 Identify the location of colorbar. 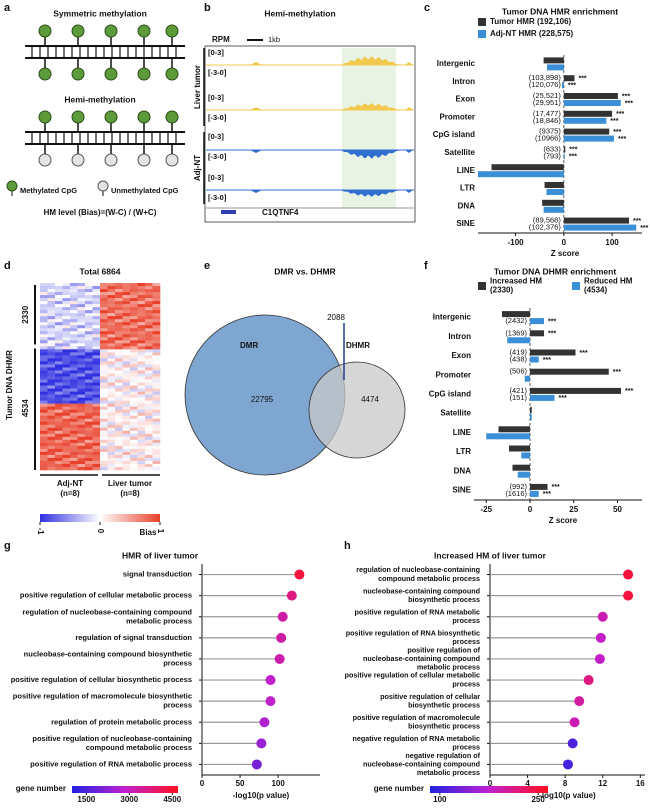
(125, 789).